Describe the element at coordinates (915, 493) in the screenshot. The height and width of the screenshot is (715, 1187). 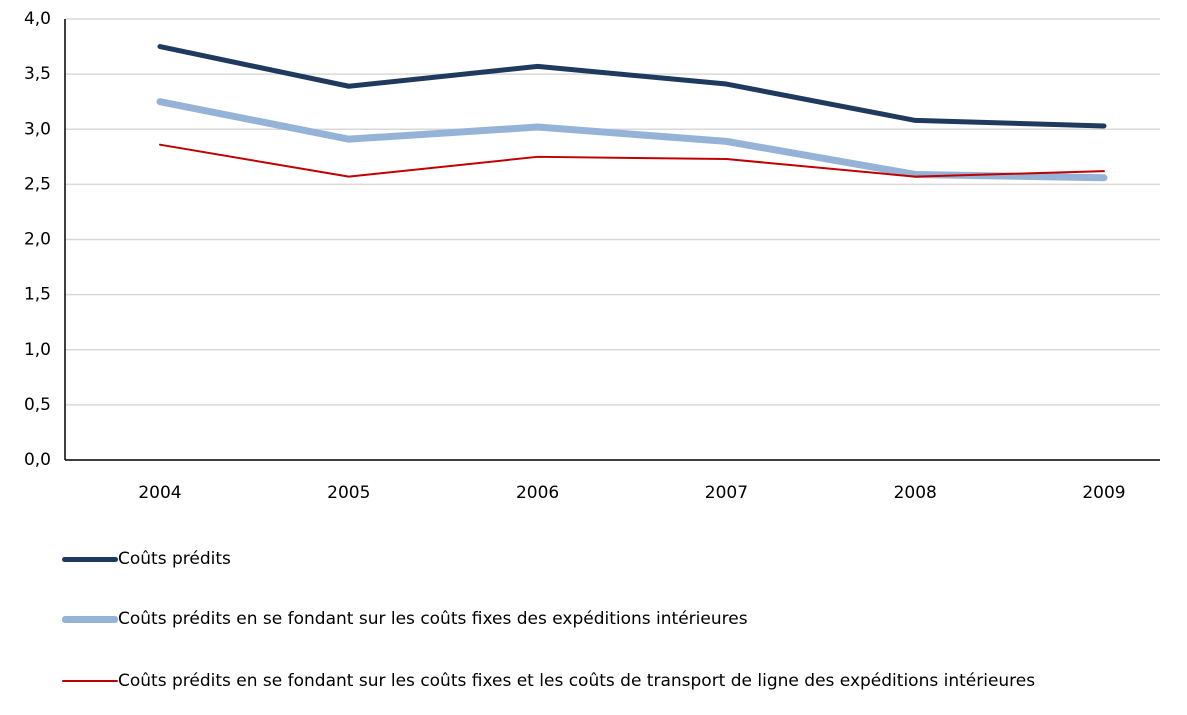
I see `x-tick-label: 2008` at that location.